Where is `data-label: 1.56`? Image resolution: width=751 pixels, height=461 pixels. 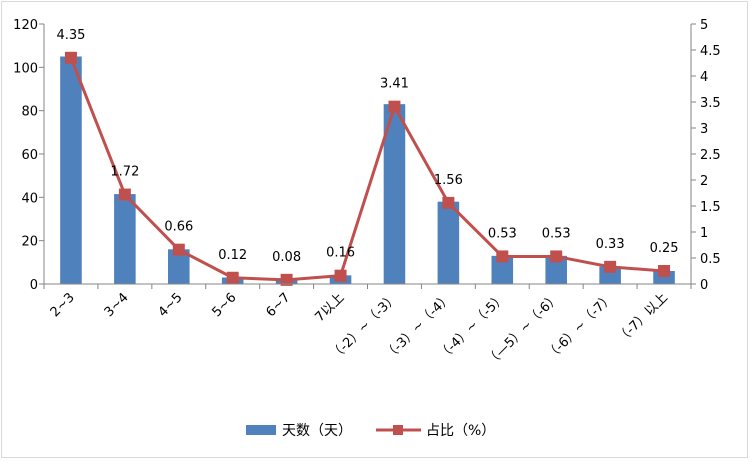
data-label: 1.56 is located at coordinates (448, 180).